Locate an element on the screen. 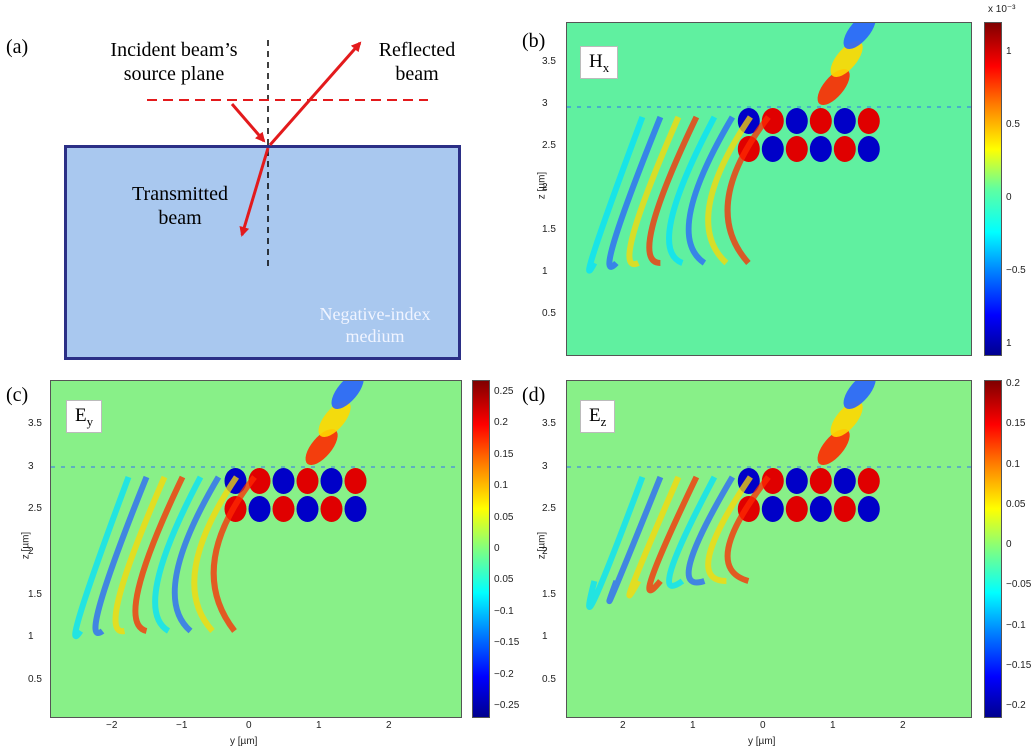  incident-arrow is located at coordinates (248, 123).